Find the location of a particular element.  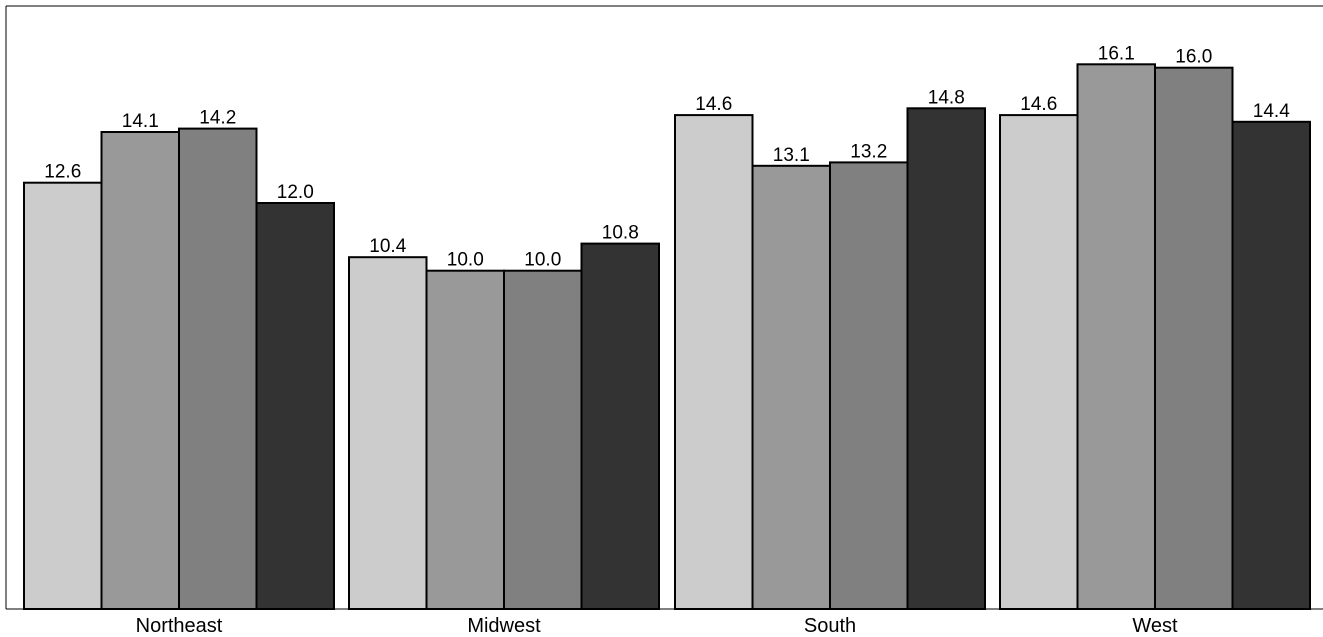

data-label-midwest-1: 10.4 is located at coordinates (387, 246).